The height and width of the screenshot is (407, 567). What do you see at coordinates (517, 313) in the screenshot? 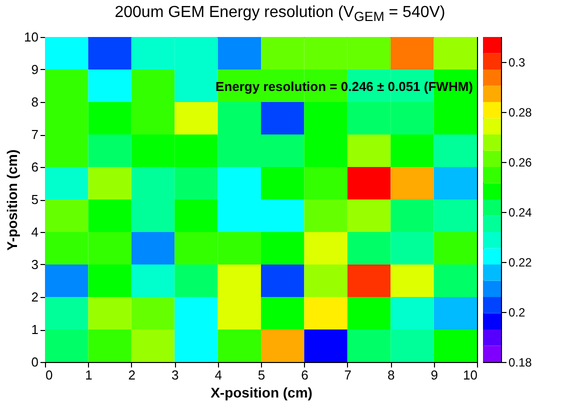
I see `color-bar-label: 0.2` at bounding box center [517, 313].